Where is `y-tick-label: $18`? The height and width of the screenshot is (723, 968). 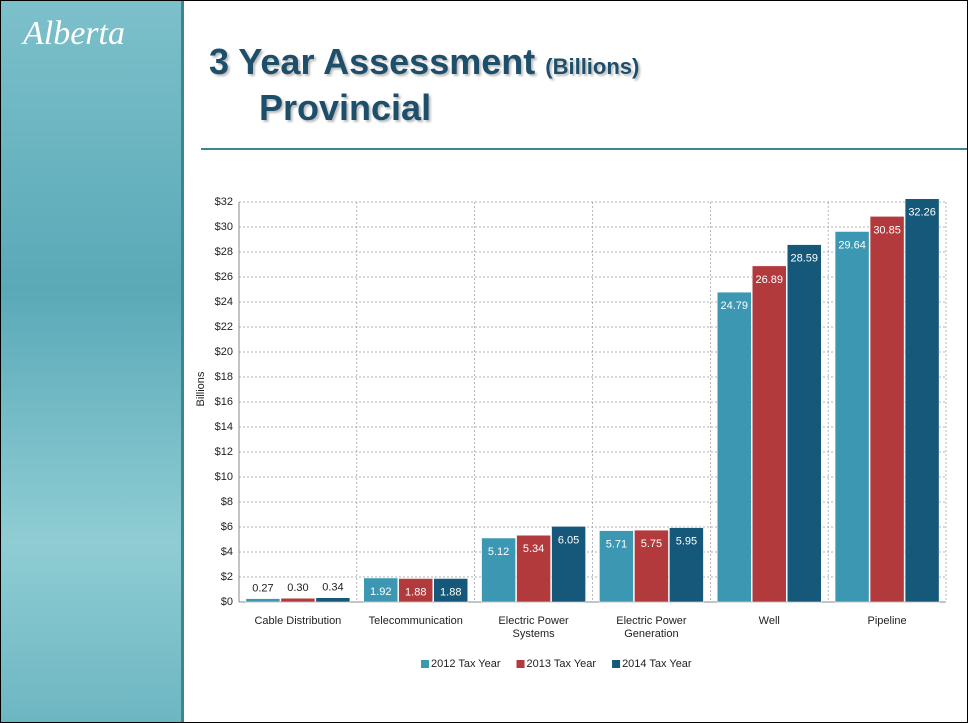 y-tick-label: $18 is located at coordinates (224, 377).